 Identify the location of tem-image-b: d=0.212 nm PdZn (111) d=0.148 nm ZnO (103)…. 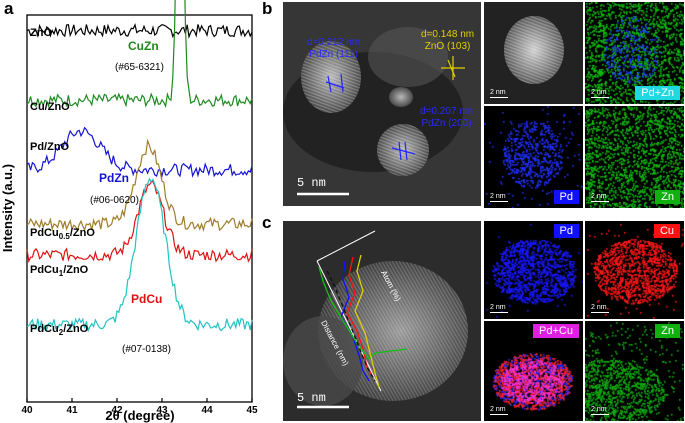
(382, 104).